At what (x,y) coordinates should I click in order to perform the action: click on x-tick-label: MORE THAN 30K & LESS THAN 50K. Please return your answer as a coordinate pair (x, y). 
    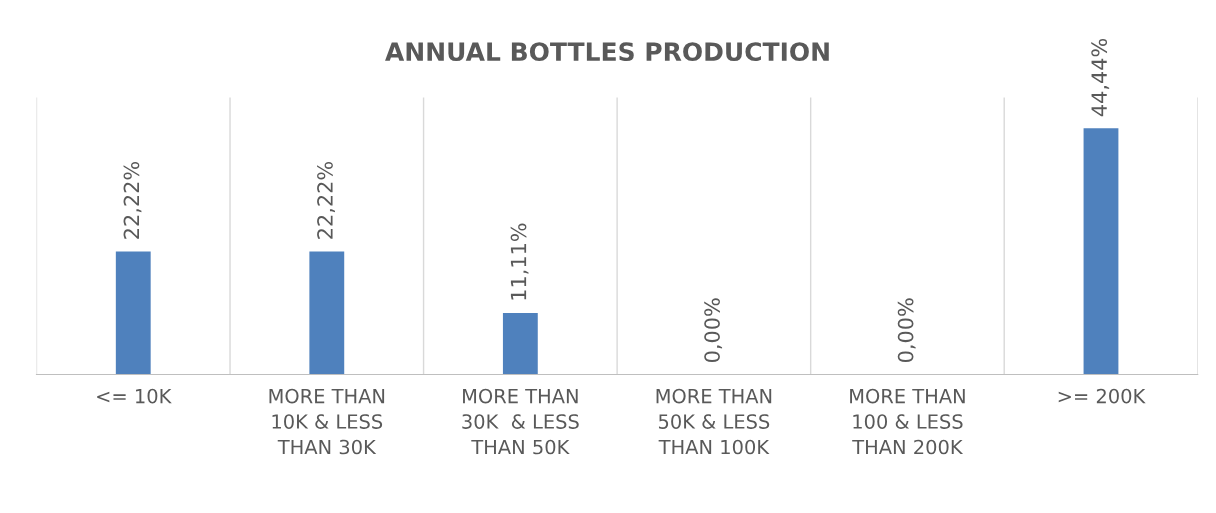
    Looking at the image, I should click on (520, 421).